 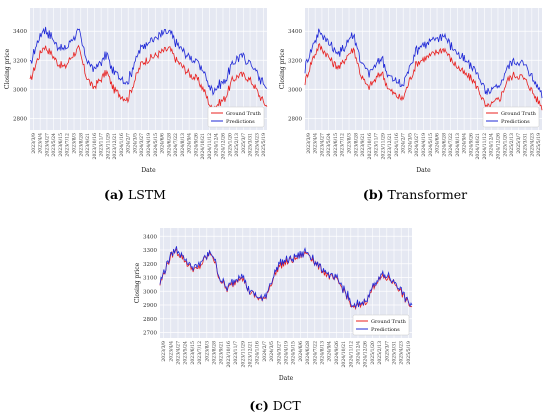 What do you see at coordinates (150, 306) in the screenshot?
I see `y-tick-label: 2900` at bounding box center [150, 306].